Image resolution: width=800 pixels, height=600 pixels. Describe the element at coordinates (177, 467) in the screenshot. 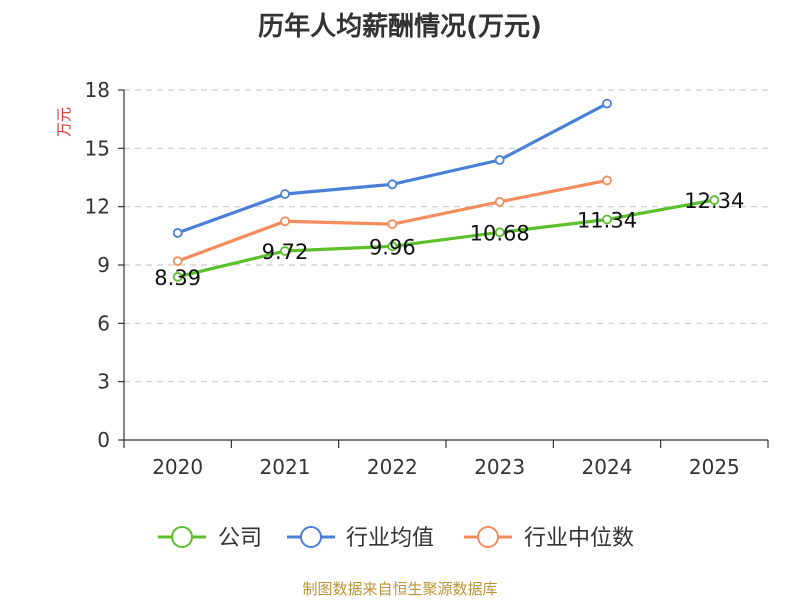

I see `x-tick-label-2020: 2020` at that location.